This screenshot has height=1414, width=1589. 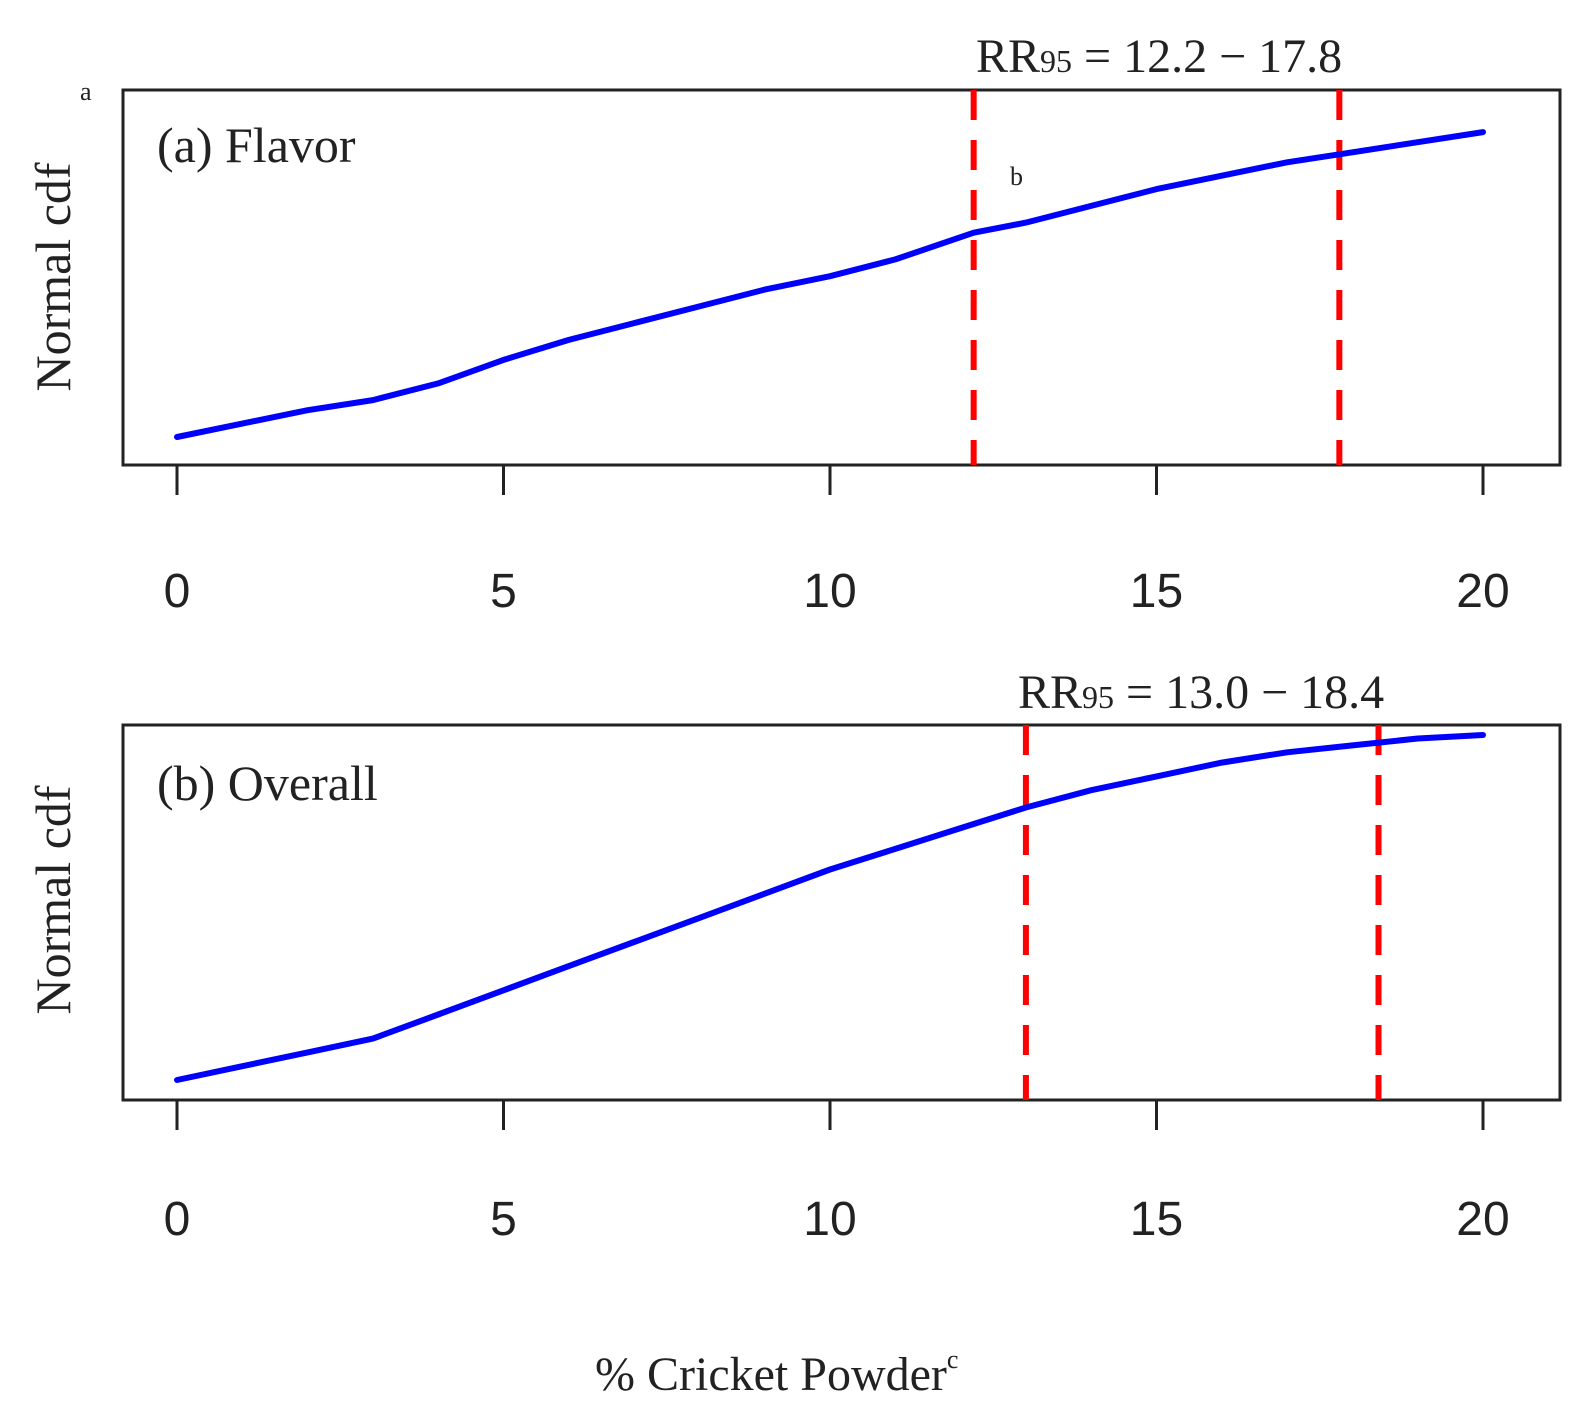 I want to click on y-axis-label-a: Normal cdf, so click(x=53, y=276).